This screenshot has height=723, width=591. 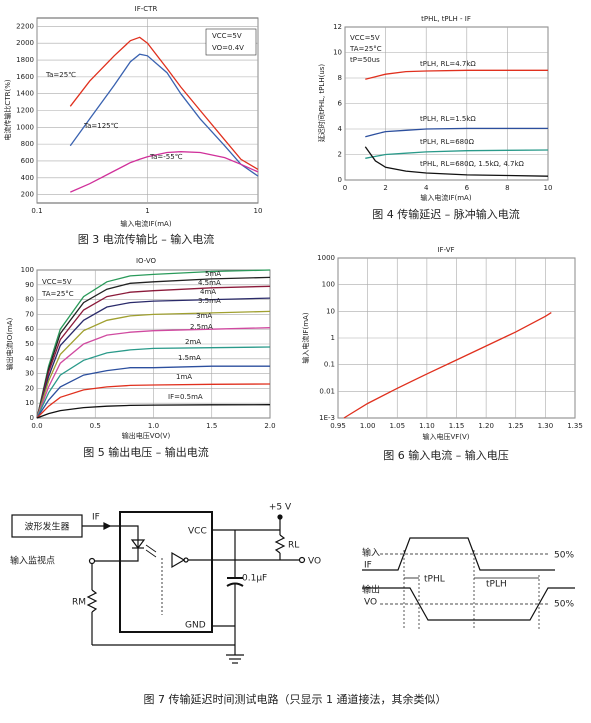 What do you see at coordinates (107, 526) in the screenshot?
I see `arrow` at bounding box center [107, 526].